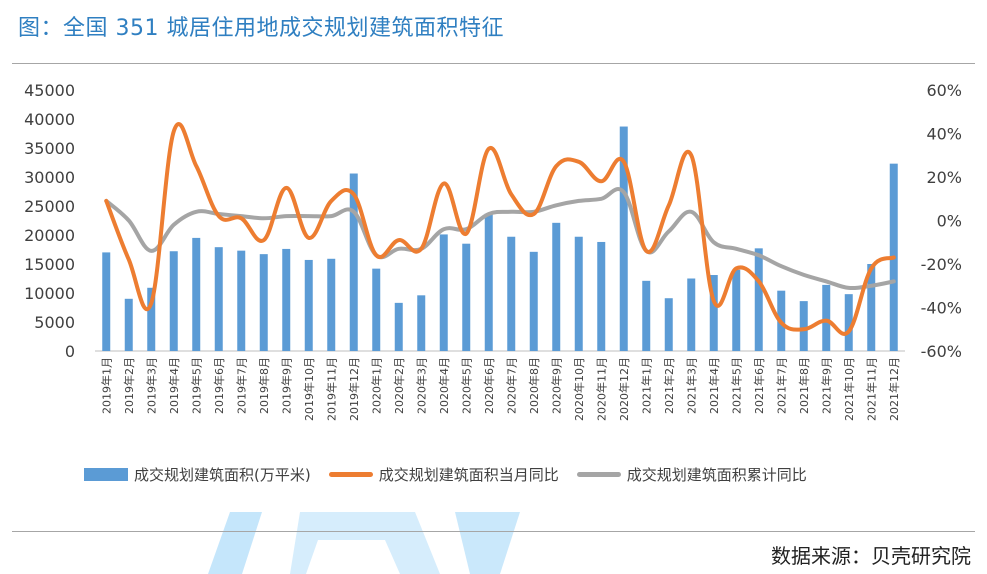  What do you see at coordinates (941, 264) in the screenshot?
I see `right-tick-label: -20%` at bounding box center [941, 264].